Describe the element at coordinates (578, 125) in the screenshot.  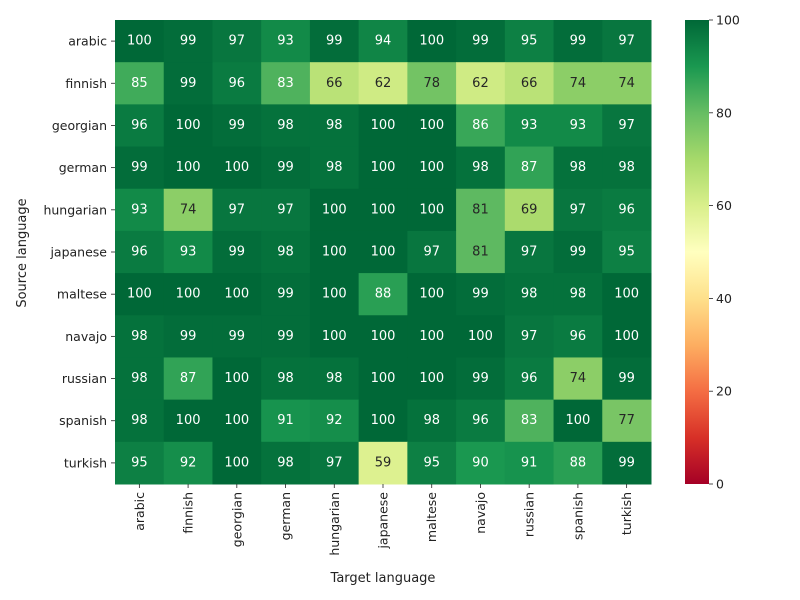
I see `cell-value-label: 93` at that location.